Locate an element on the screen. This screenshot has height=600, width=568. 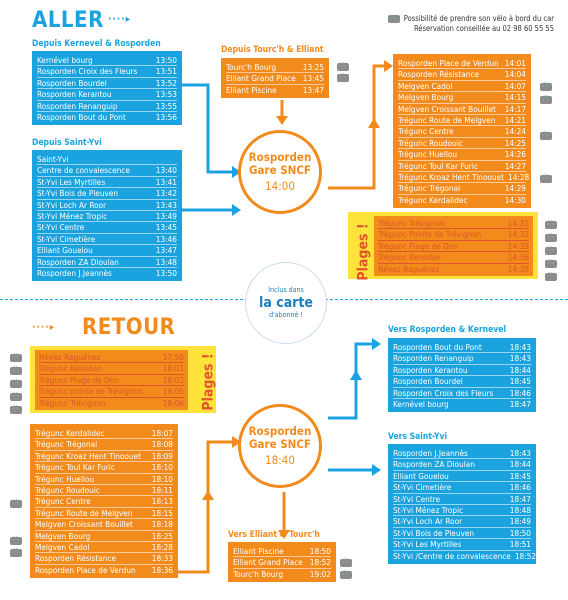
stop-name: Trégunc Kerdalidec is located at coordinates (433, 199).